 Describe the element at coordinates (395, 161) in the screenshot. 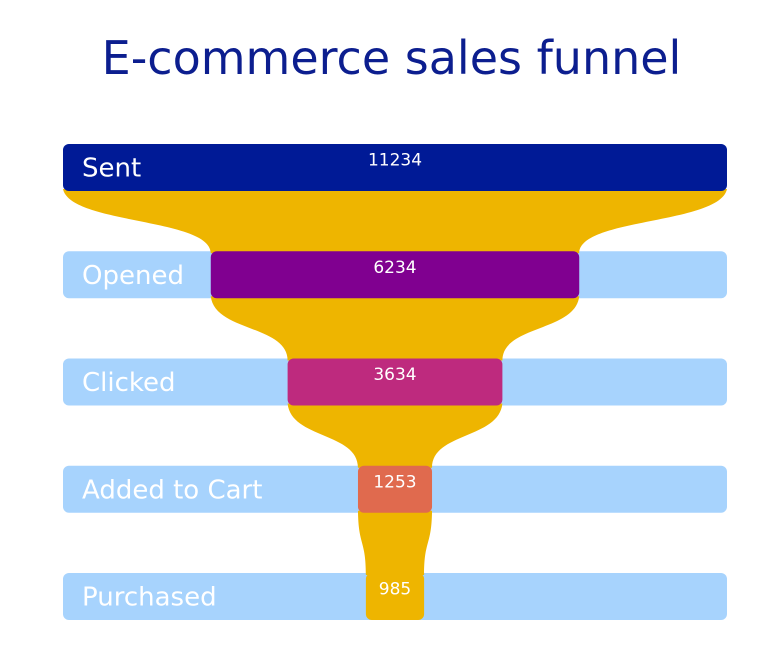

I see `value-label-sent: 11234` at that location.